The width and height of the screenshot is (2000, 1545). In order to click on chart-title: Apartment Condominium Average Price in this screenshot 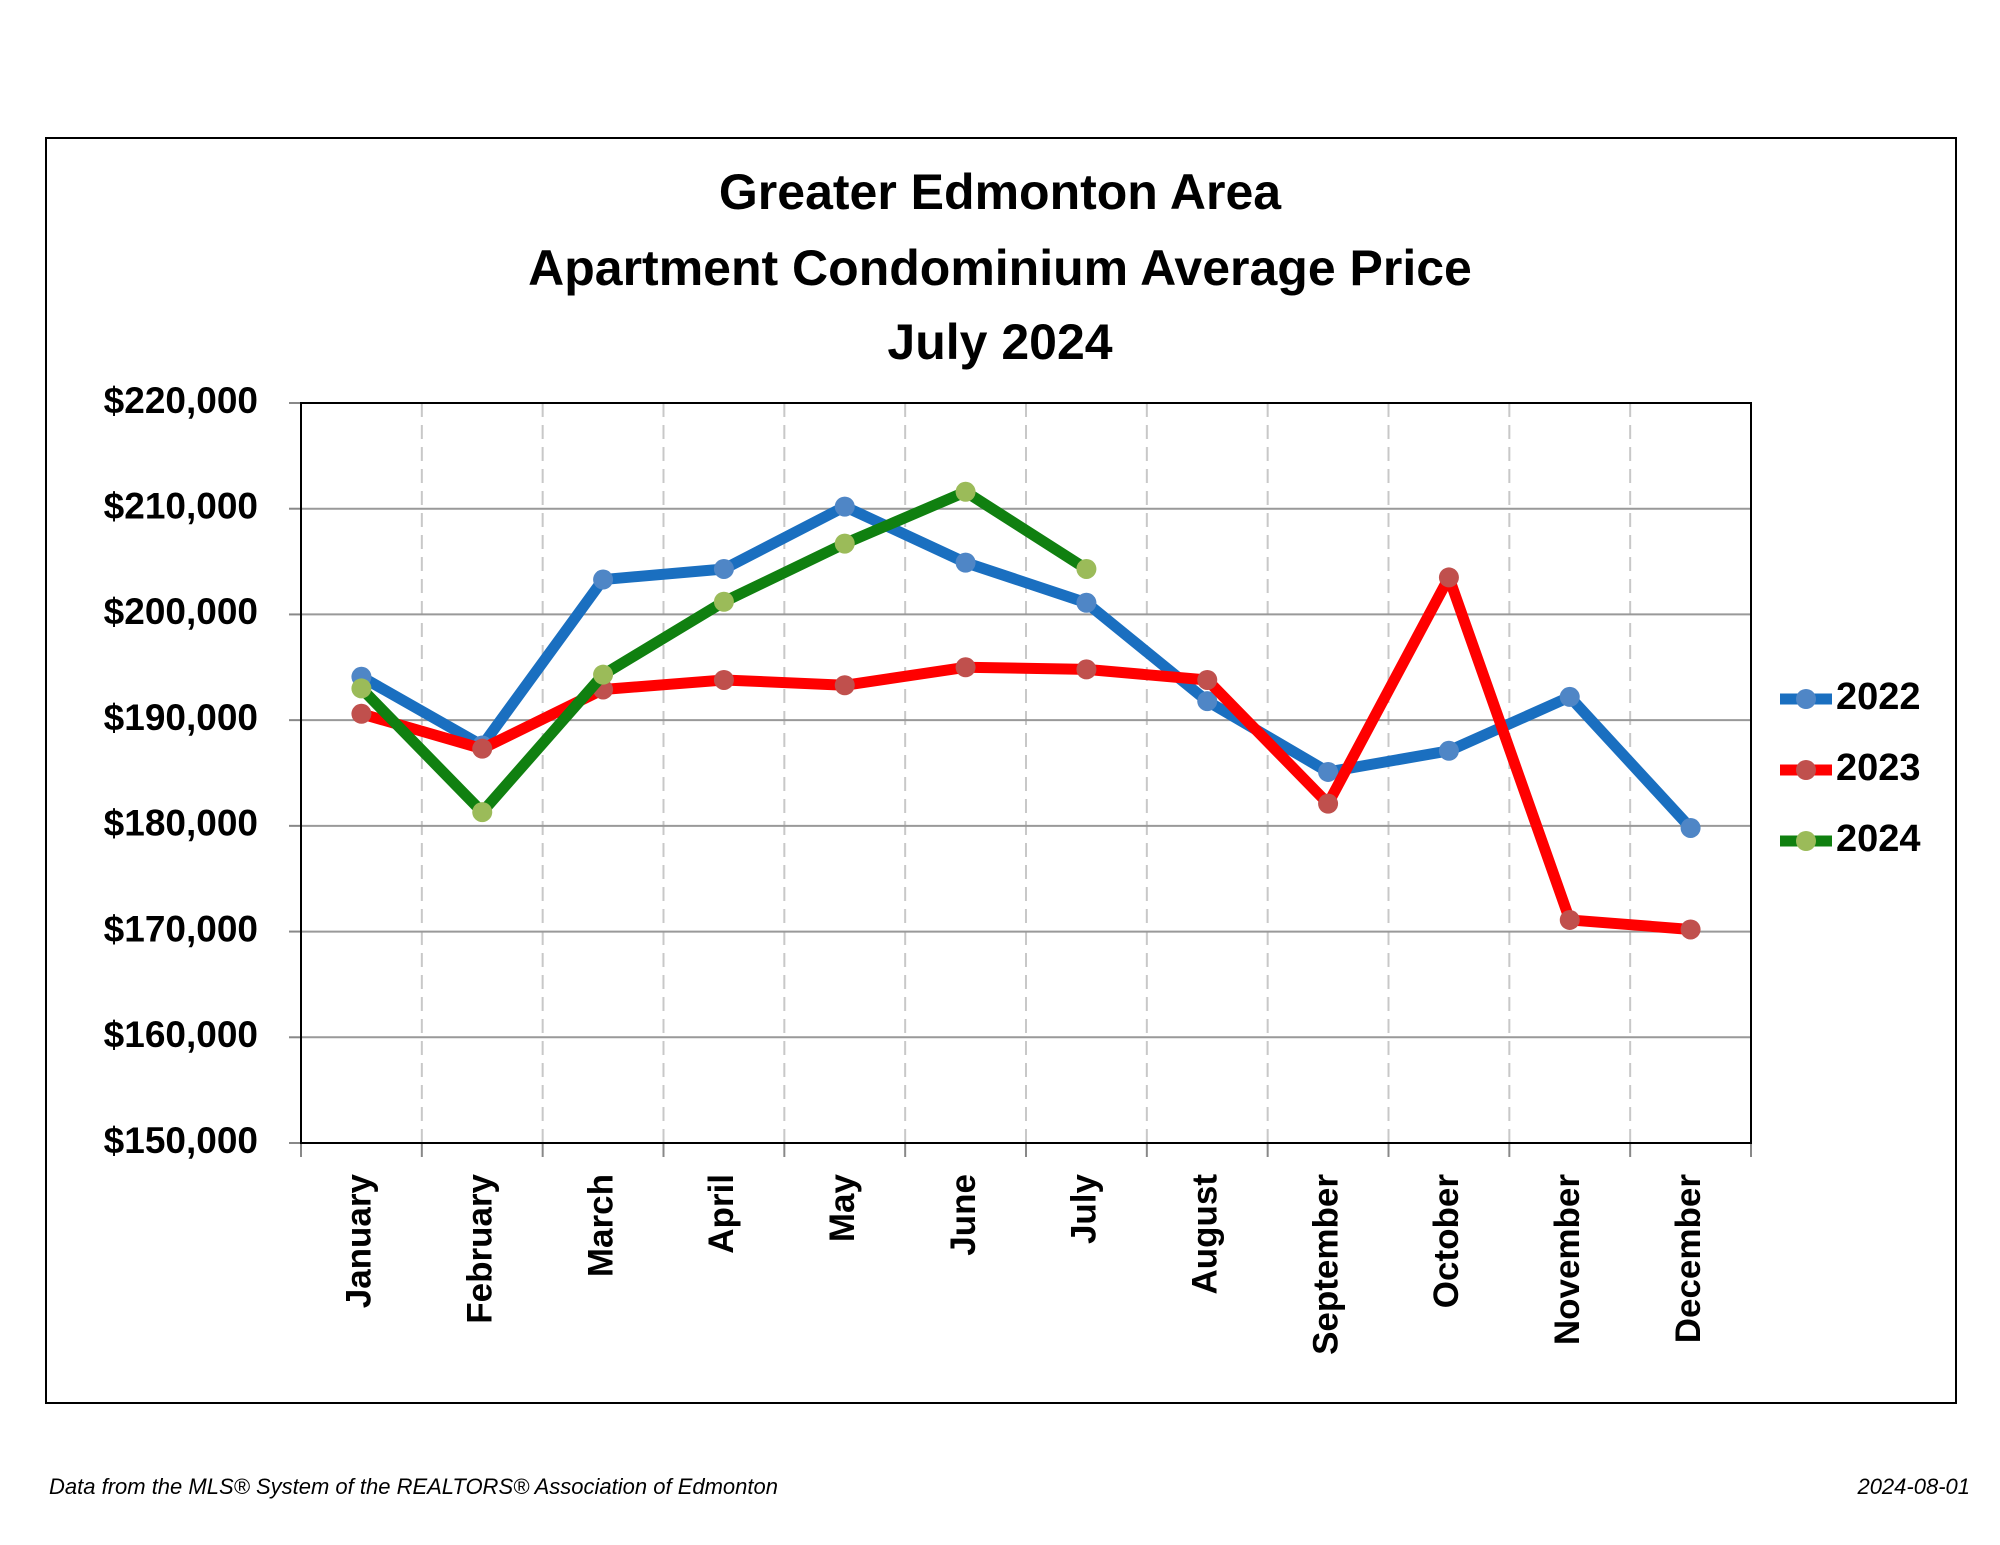, I will do `click(1000, 268)`.